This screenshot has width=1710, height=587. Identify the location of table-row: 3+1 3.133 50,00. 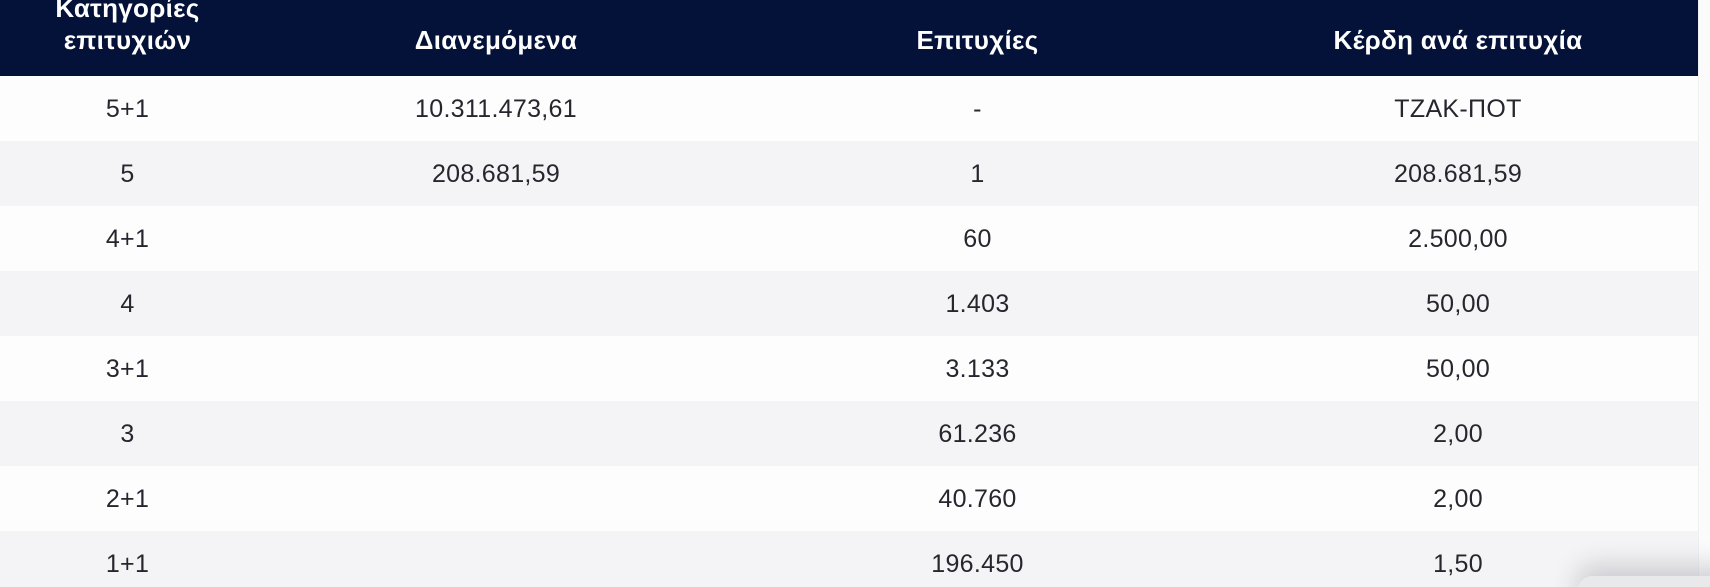
(849, 368).